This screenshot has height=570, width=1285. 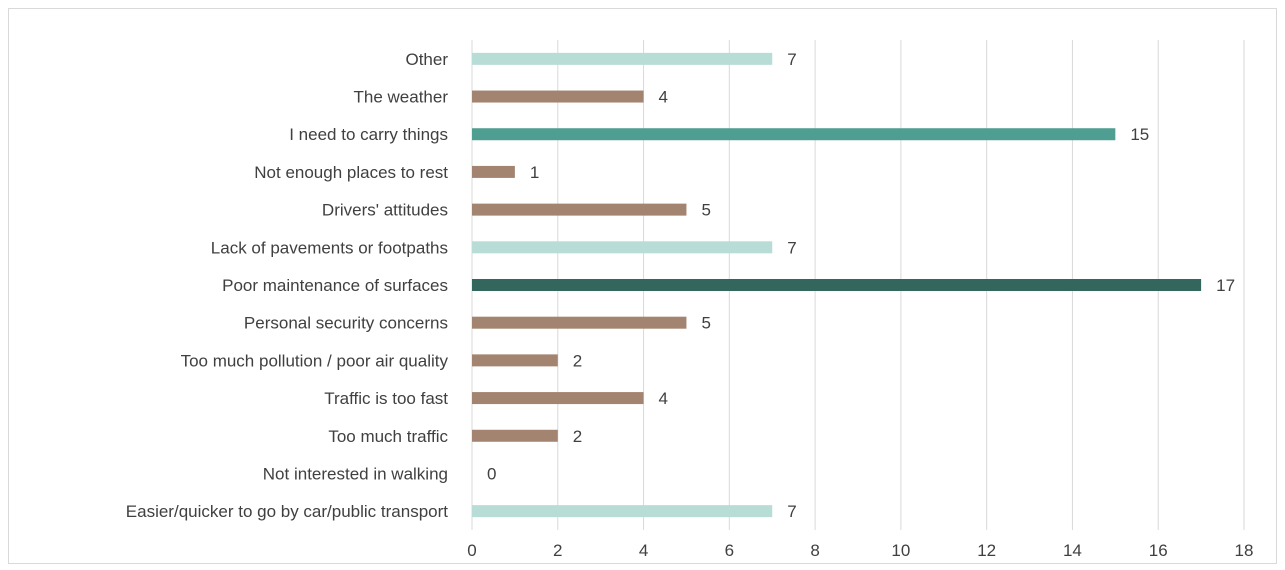 What do you see at coordinates (729, 550) in the screenshot?
I see `x-tick-label: 6` at bounding box center [729, 550].